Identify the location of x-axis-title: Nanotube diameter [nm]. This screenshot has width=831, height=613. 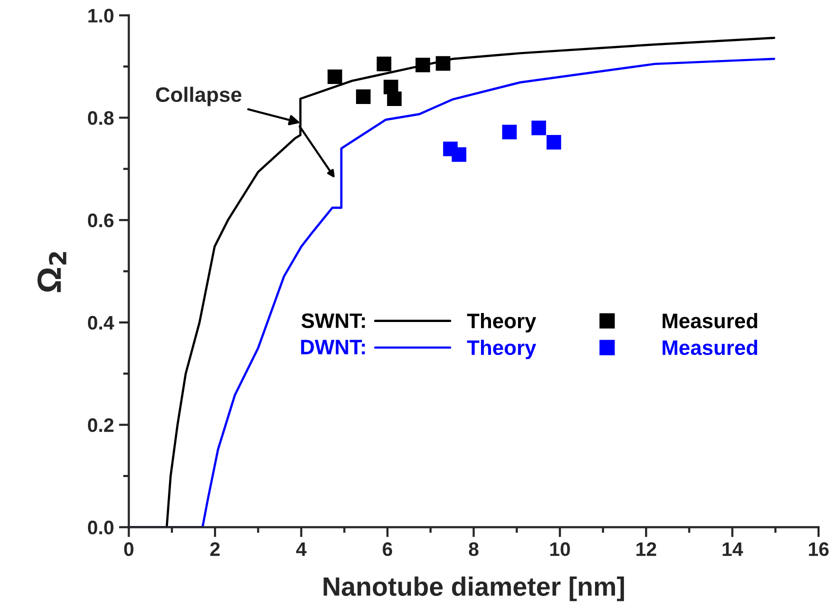
(474, 589).